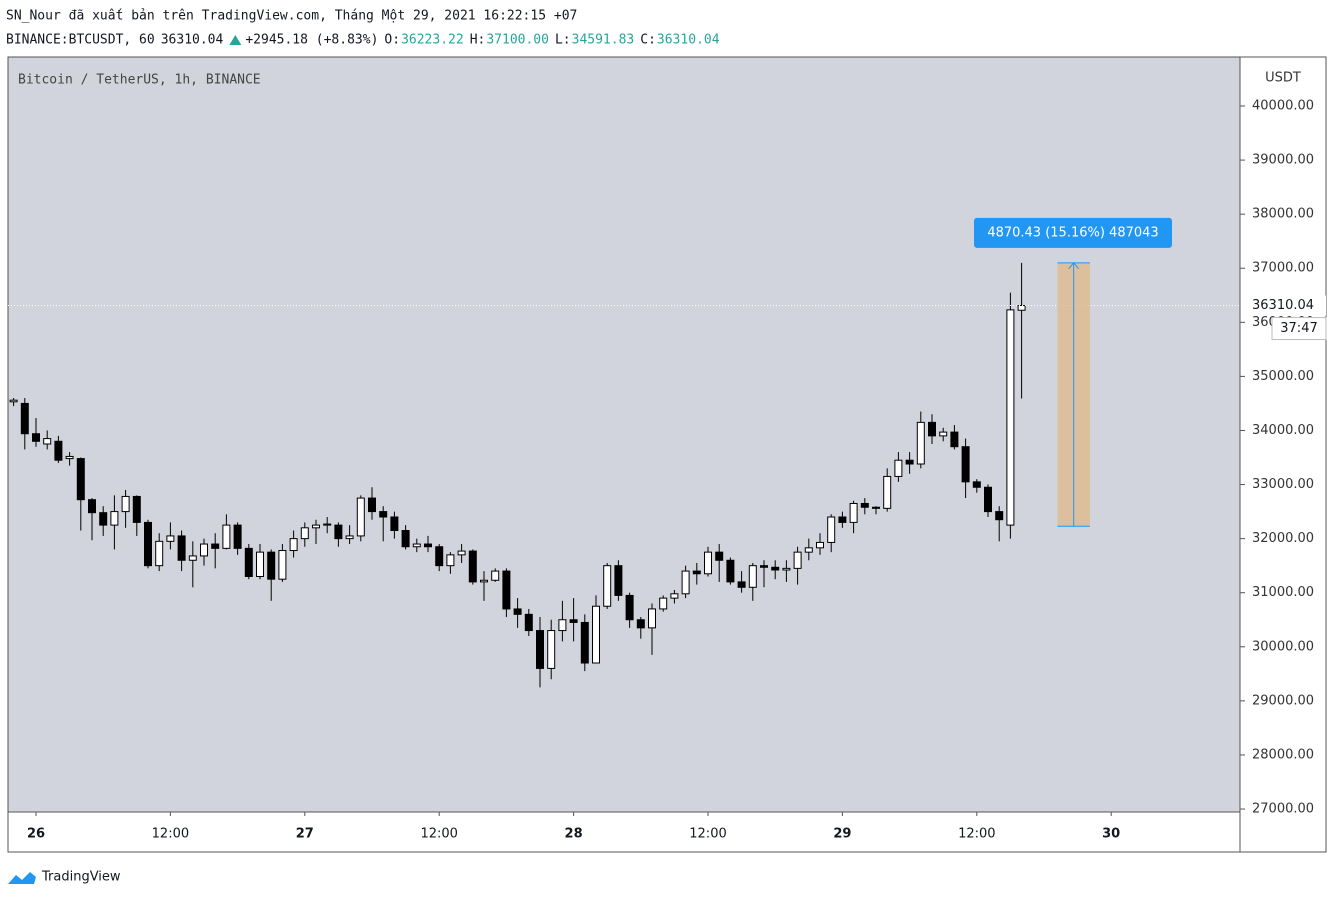 The image size is (1333, 901). Describe the element at coordinates (432, 40) in the screenshot. I see `ohlc-value: 36223.22` at that location.